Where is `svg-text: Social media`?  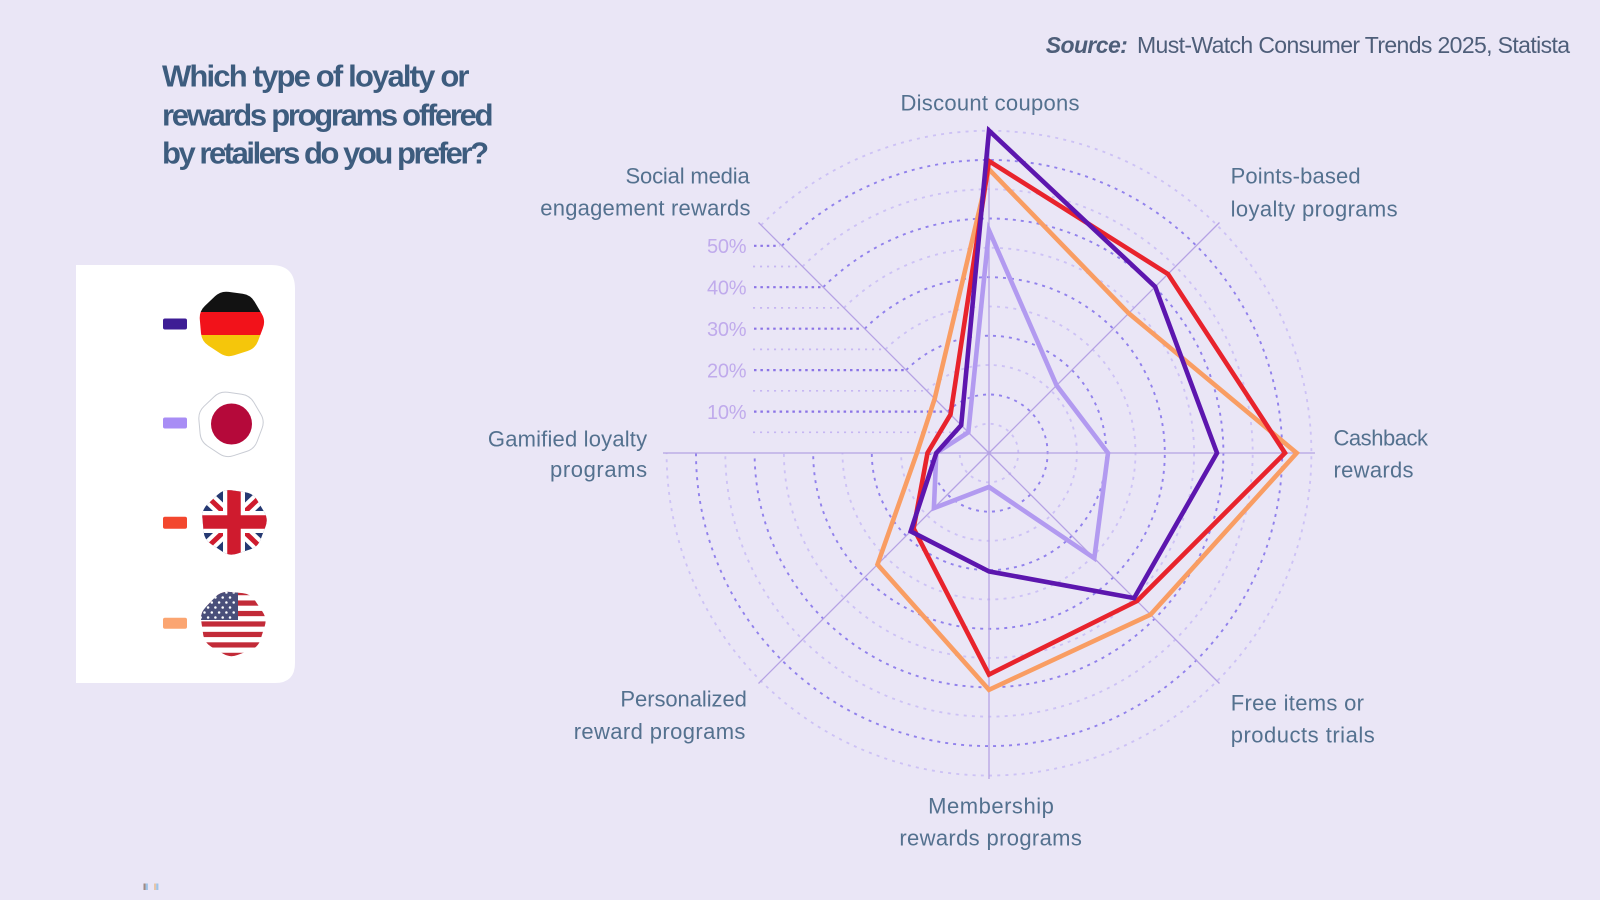
svg-text: Social media is located at coordinates (688, 175).